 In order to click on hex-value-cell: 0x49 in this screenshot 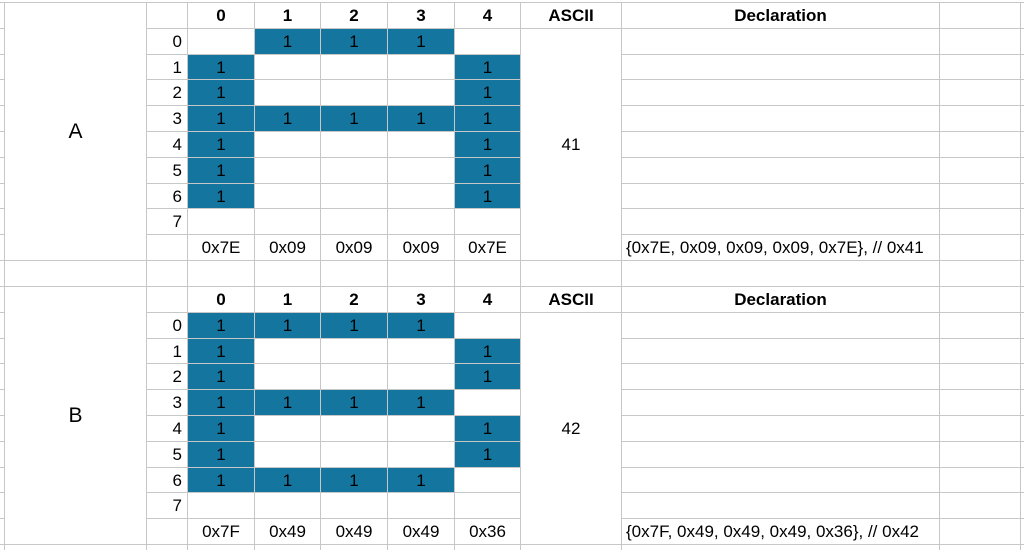, I will do `click(421, 532)`.